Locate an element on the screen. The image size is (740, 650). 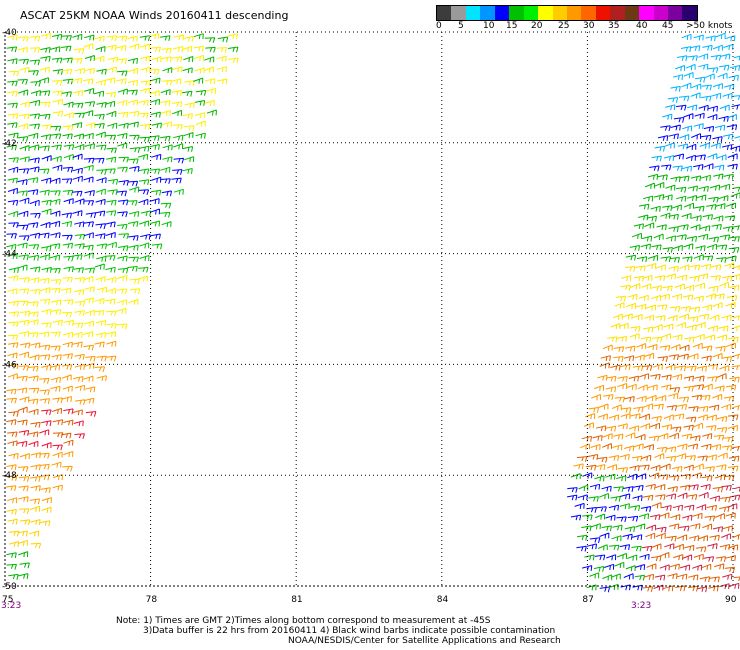
scale-label: 0 is located at coordinates (439, 26).